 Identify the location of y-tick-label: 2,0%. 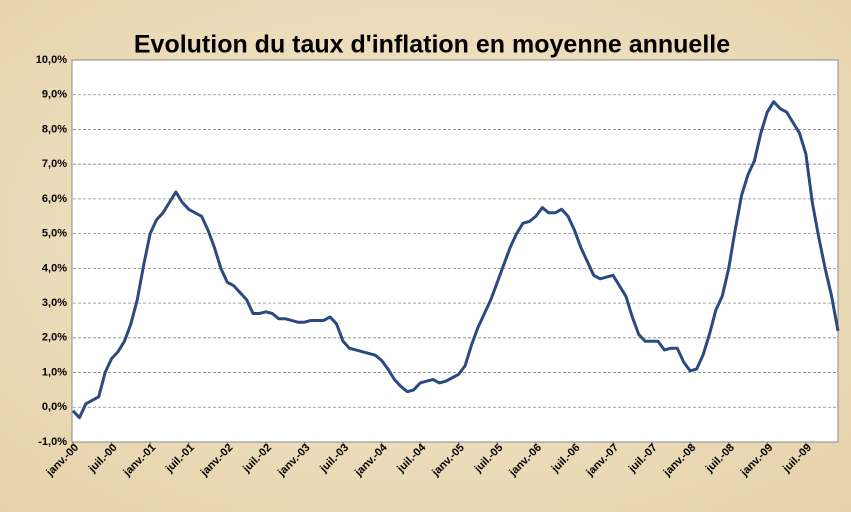
(54, 338).